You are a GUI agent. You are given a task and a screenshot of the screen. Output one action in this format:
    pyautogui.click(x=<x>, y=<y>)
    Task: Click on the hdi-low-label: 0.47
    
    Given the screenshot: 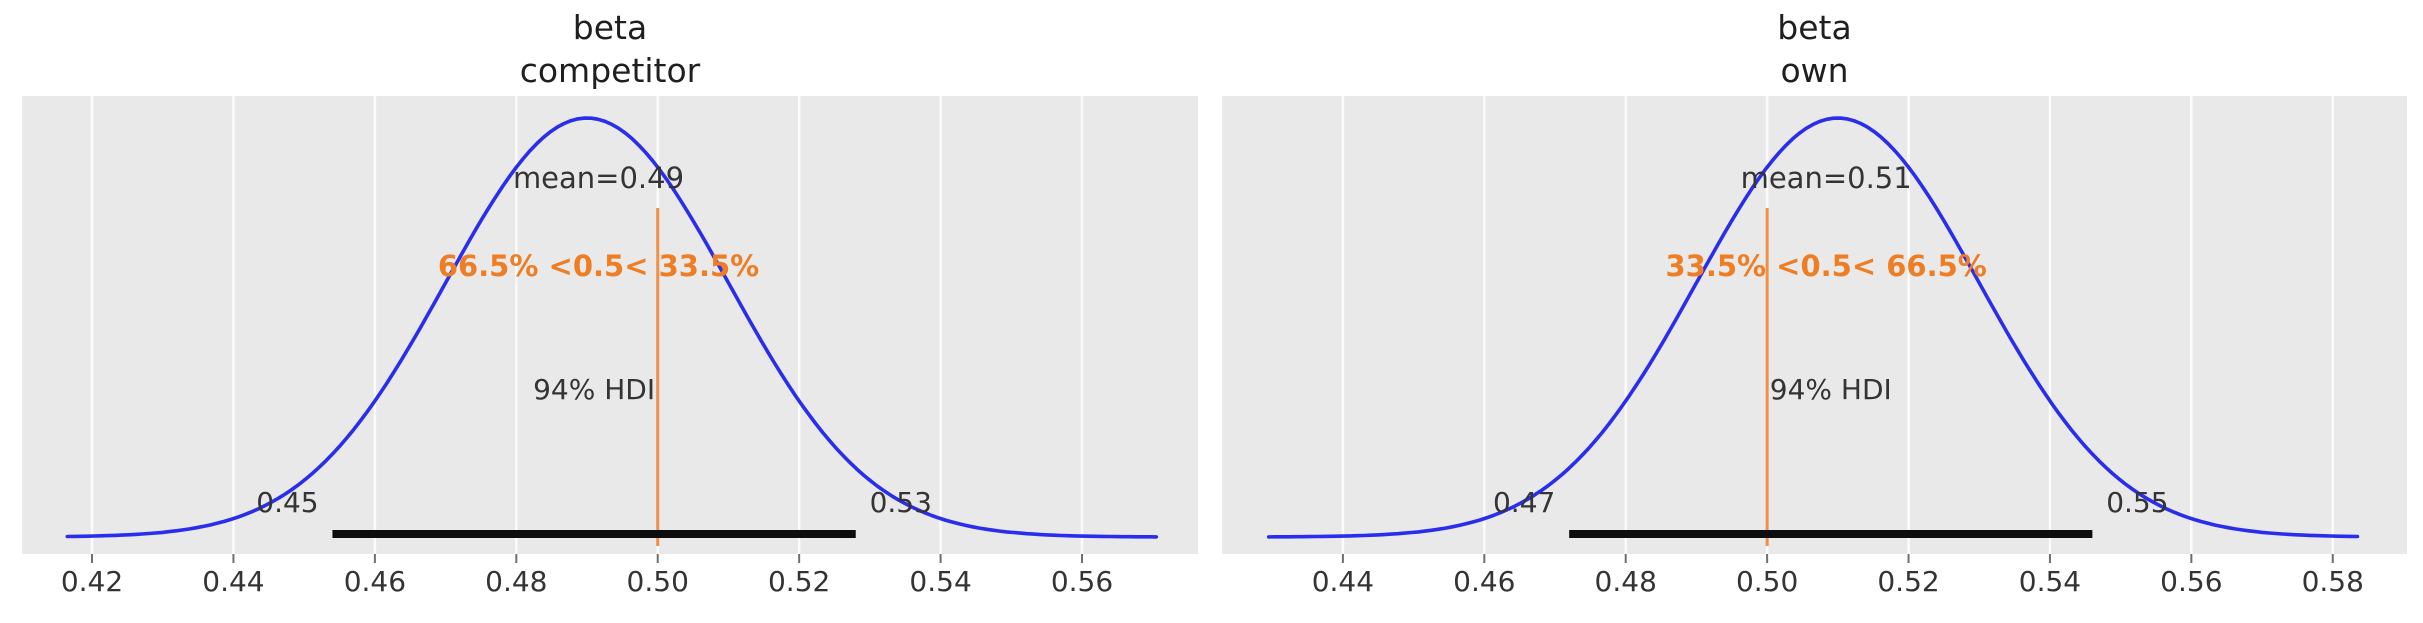 What is the action you would take?
    pyautogui.click(x=1524, y=502)
    